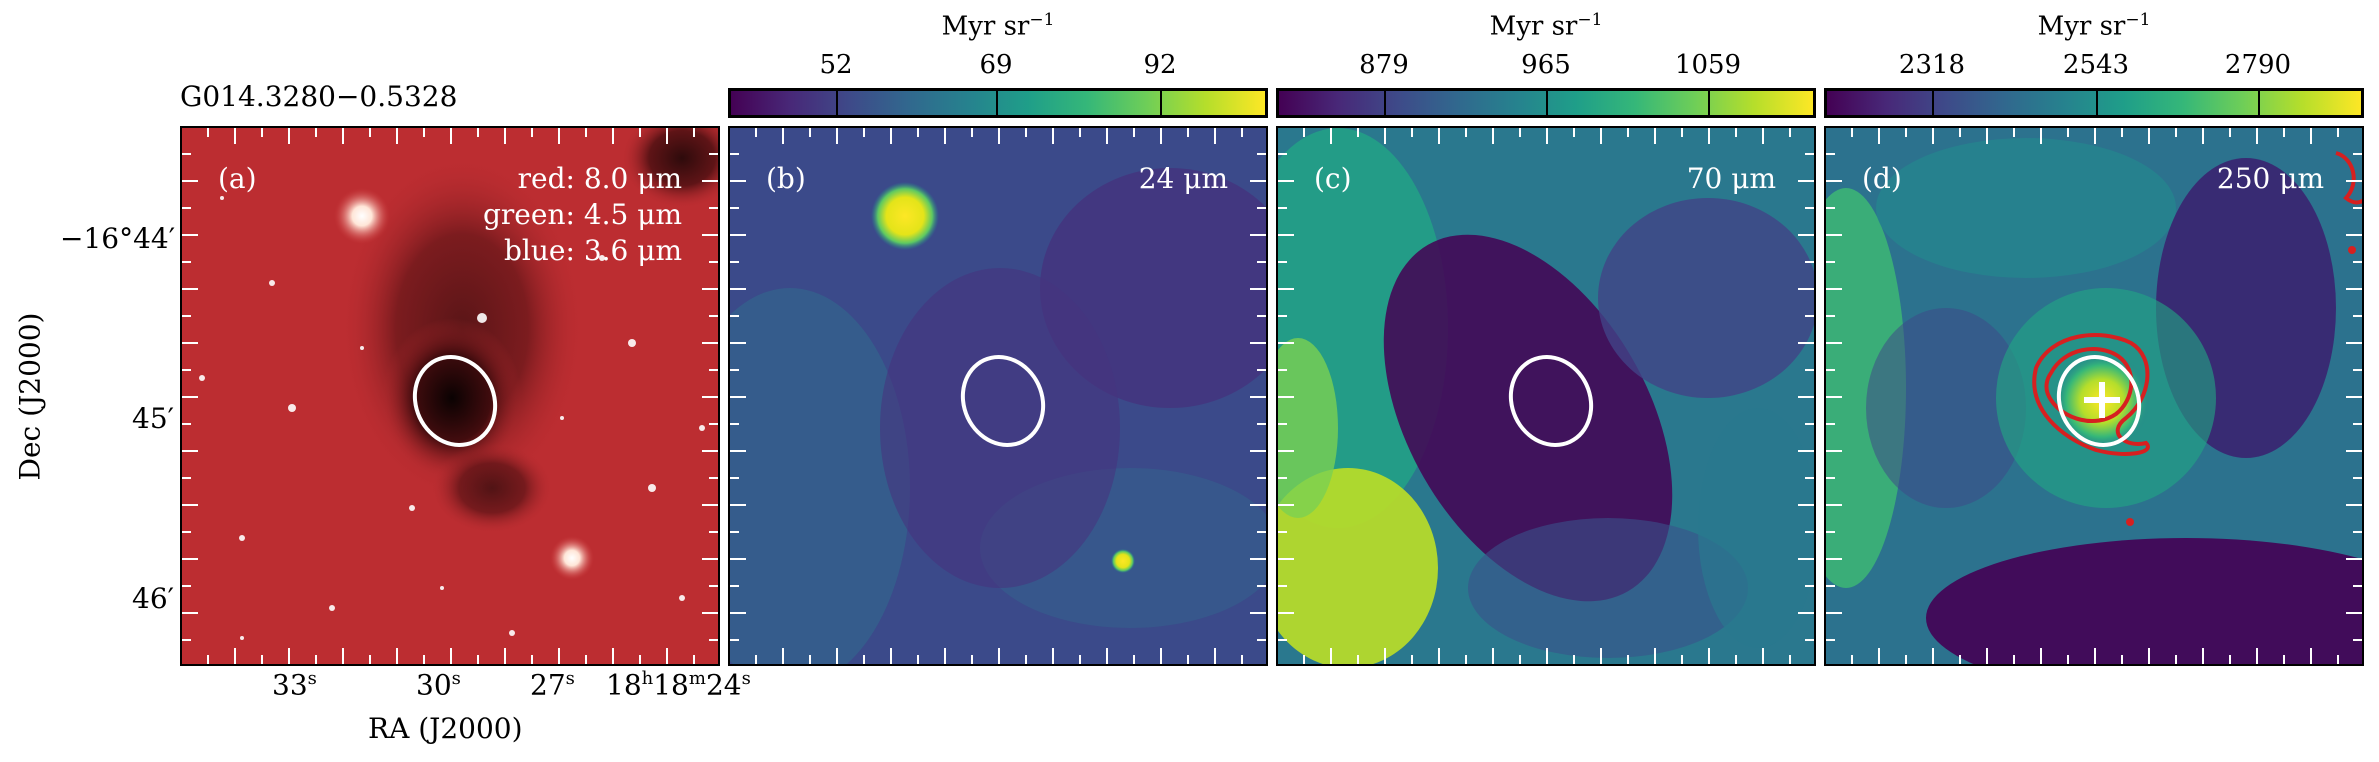 The width and height of the screenshot is (2379, 762). Describe the element at coordinates (1882, 178) in the screenshot. I see `panel-label: (d)` at that location.